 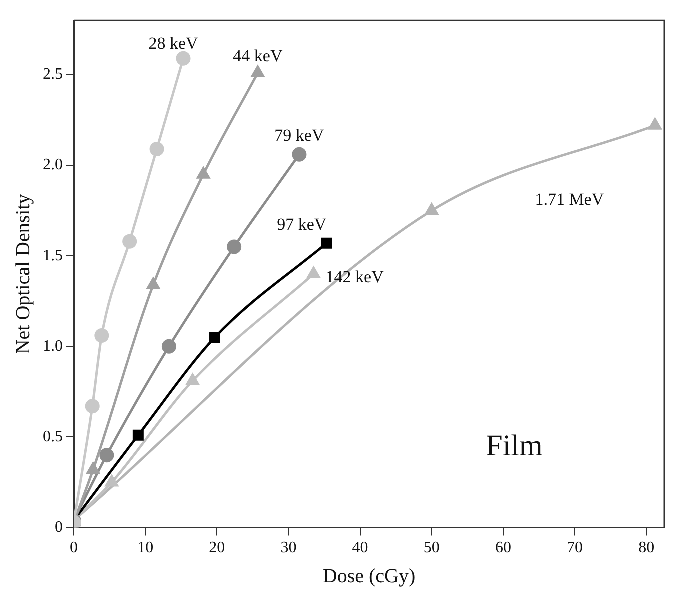 What do you see at coordinates (217, 548) in the screenshot?
I see `x-tick-label: 20` at bounding box center [217, 548].